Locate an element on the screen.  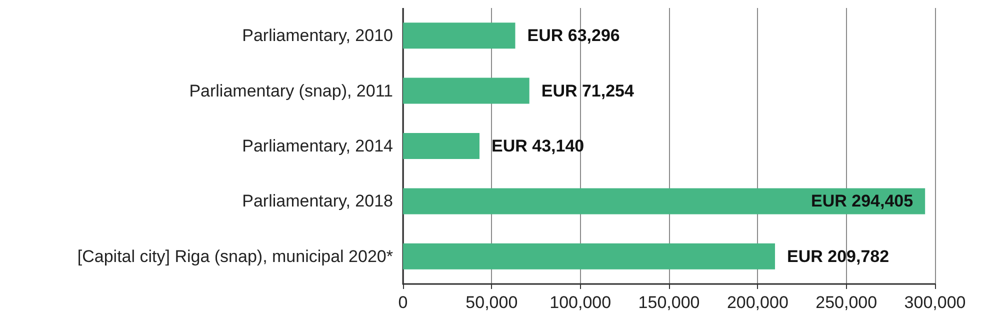
x-tick-label: 200,000 is located at coordinates (757, 302).